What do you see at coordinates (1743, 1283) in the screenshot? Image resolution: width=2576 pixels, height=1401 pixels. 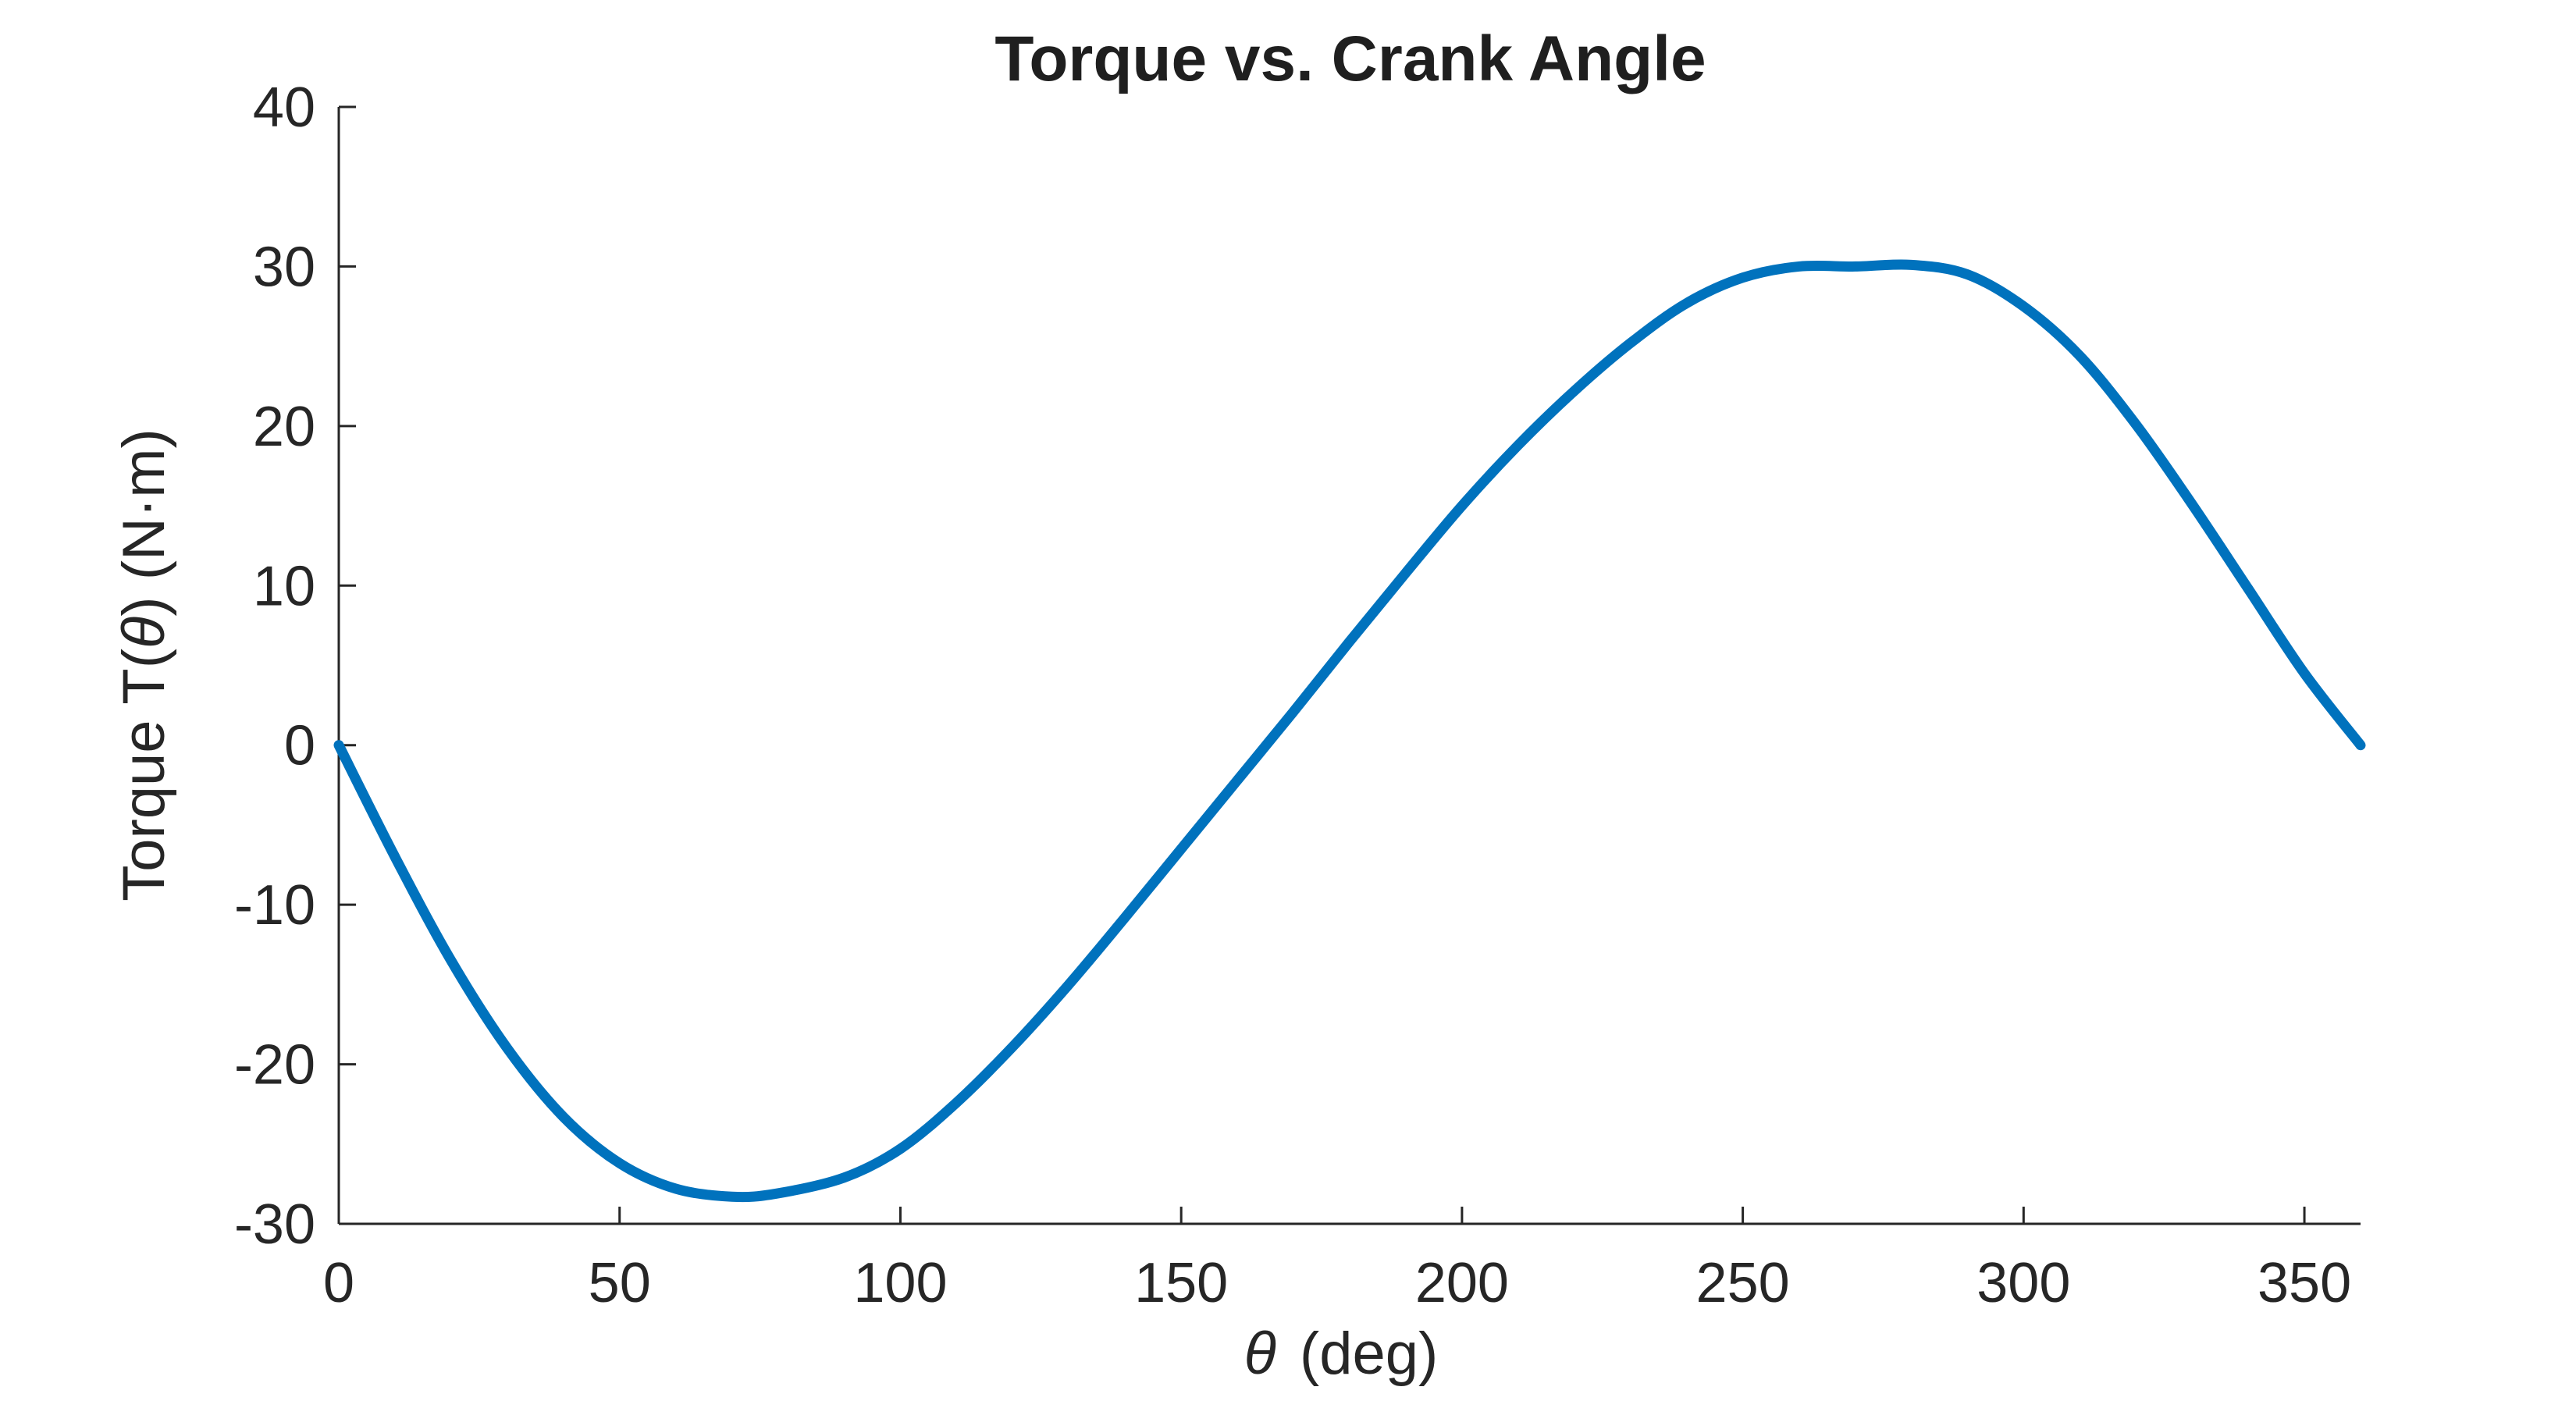 I see `x-tick-label: 250` at bounding box center [1743, 1283].